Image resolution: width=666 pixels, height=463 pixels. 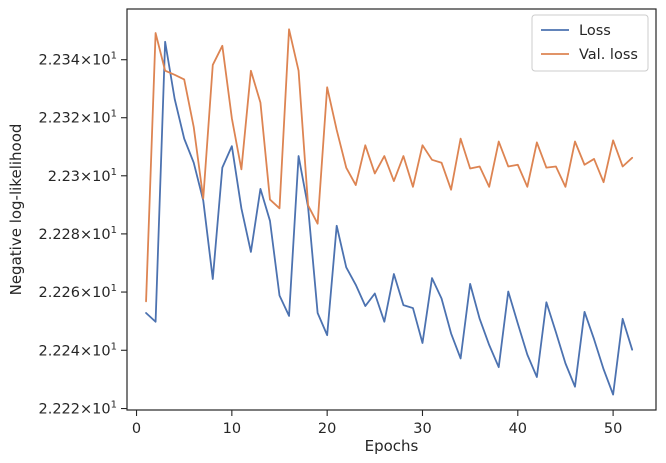 What do you see at coordinates (78, 60) in the screenshot?
I see `y-tick-label: 2.234×101` at bounding box center [78, 60].